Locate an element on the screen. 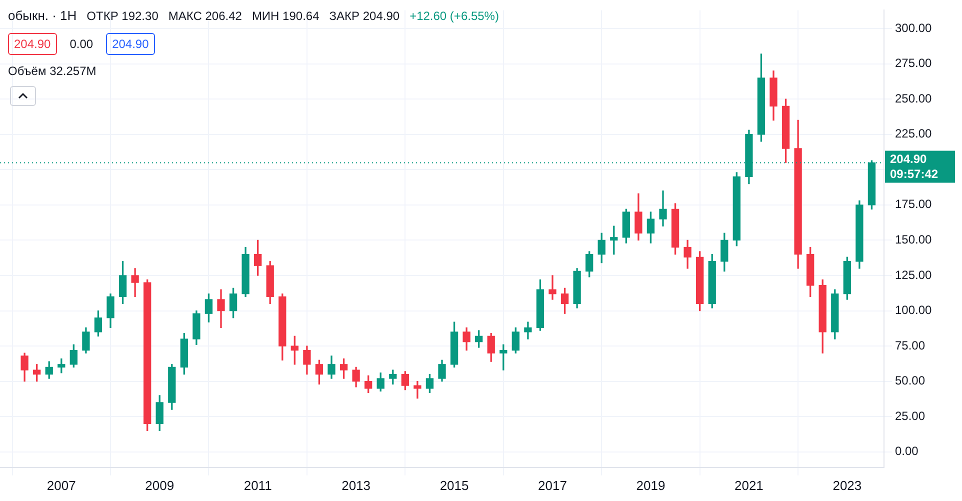 This screenshot has width=962, height=501. x-tick-label: 2017 is located at coordinates (552, 485).